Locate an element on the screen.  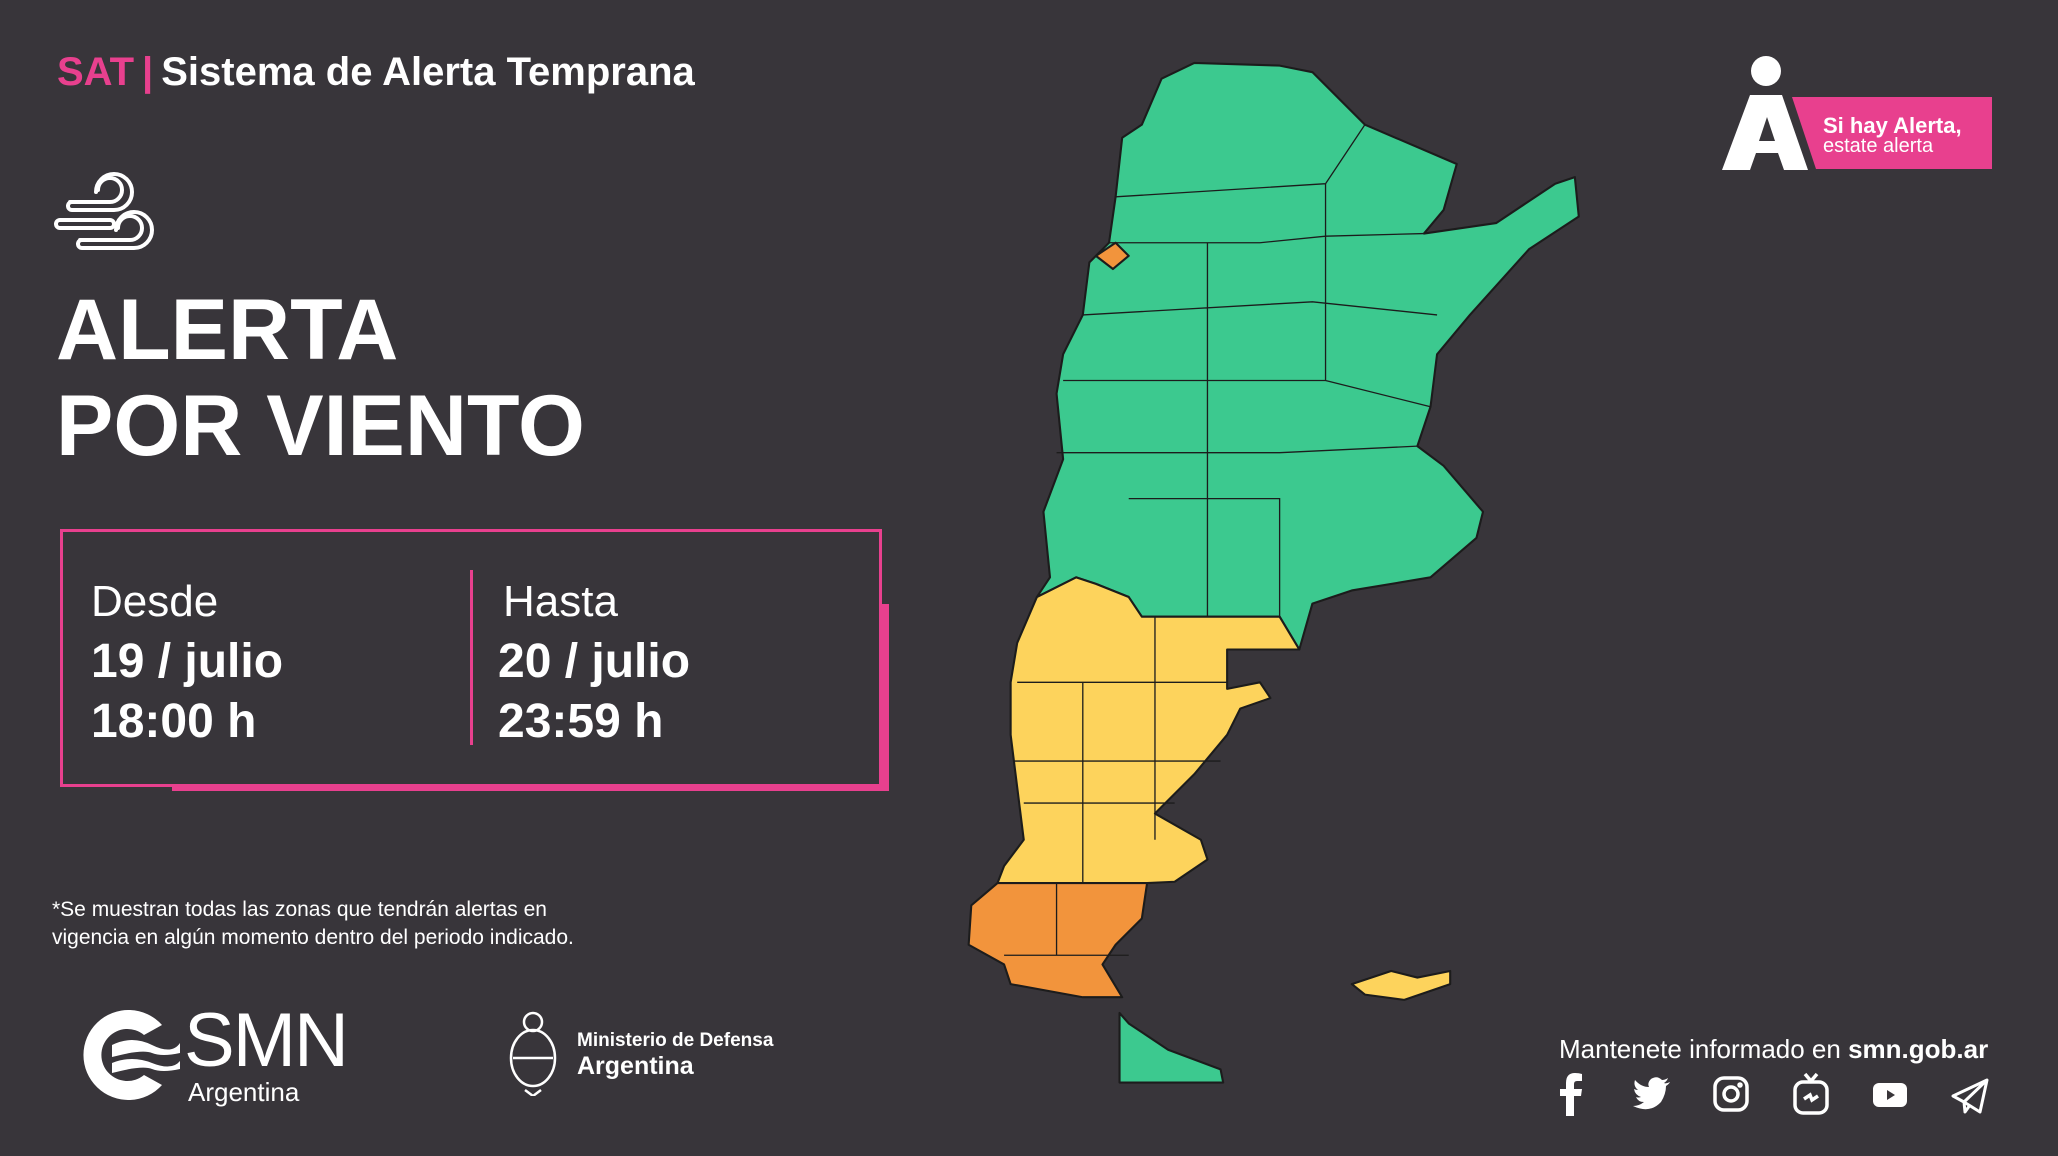
period-to: Hasta 20 / julio 23:59 h is located at coordinates (594, 662).